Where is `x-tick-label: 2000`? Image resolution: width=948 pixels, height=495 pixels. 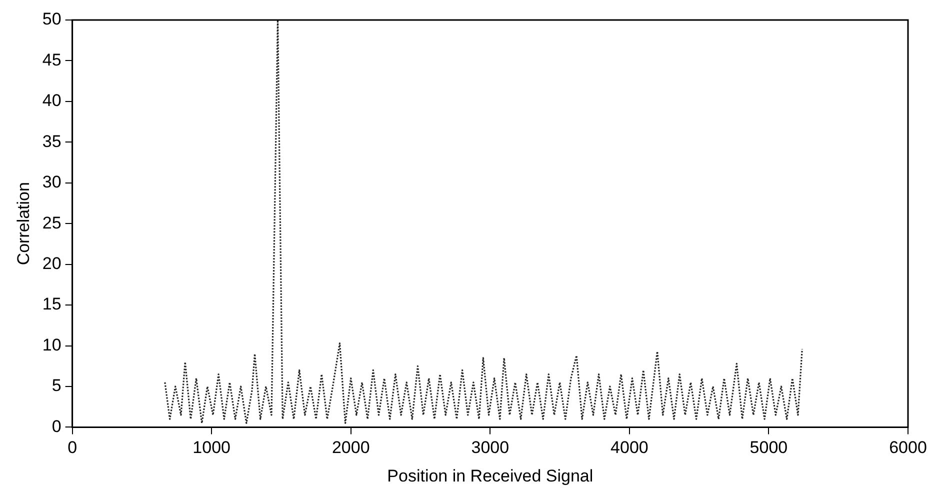
x-tick-label: 2000 is located at coordinates (351, 448).